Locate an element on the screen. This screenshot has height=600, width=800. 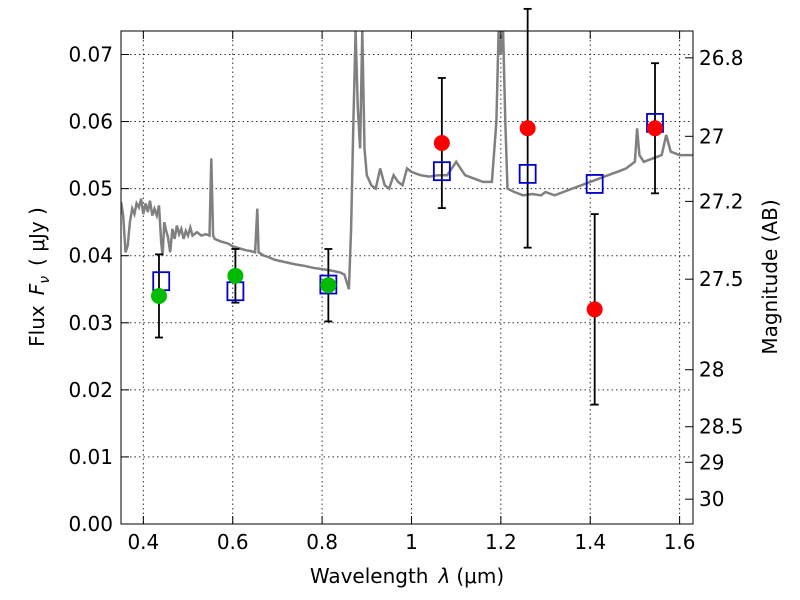
y-tick-label: 0.05 is located at coordinates (90, 189).